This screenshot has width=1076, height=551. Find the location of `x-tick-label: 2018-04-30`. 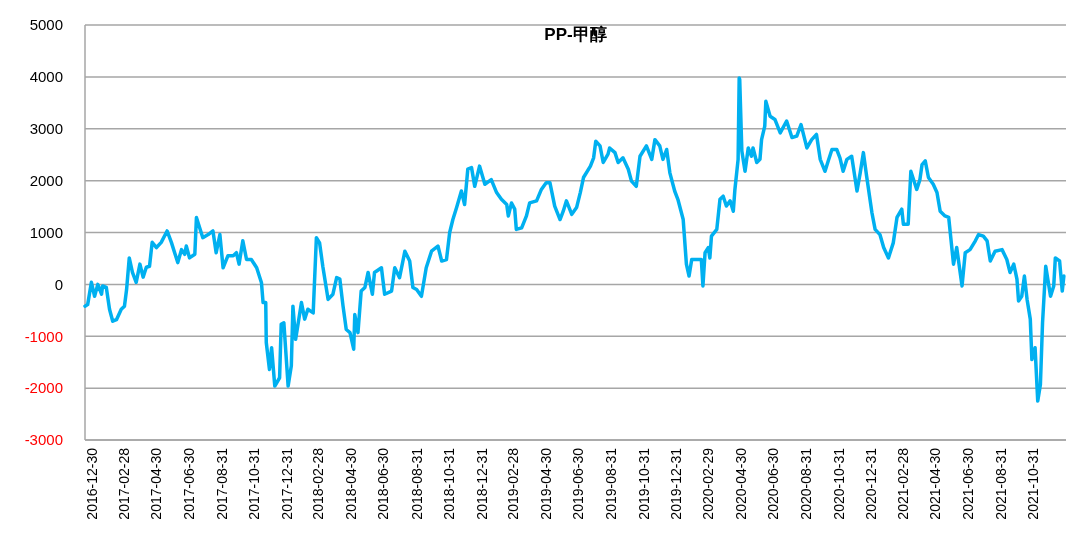

x-tick-label: 2018-04-30 is located at coordinates (350, 483).